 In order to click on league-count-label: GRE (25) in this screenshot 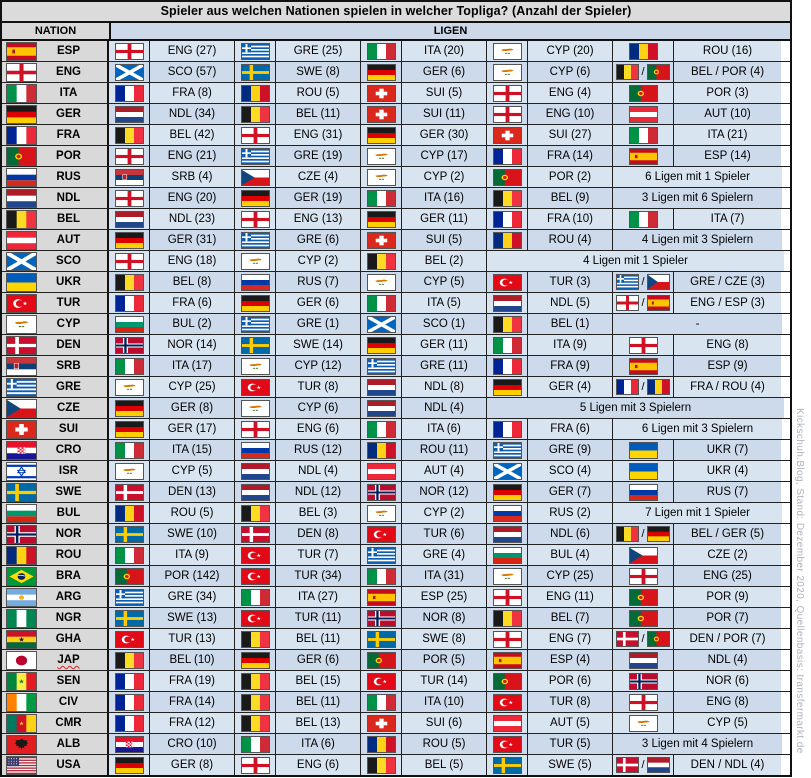, I will do `click(318, 51)`.